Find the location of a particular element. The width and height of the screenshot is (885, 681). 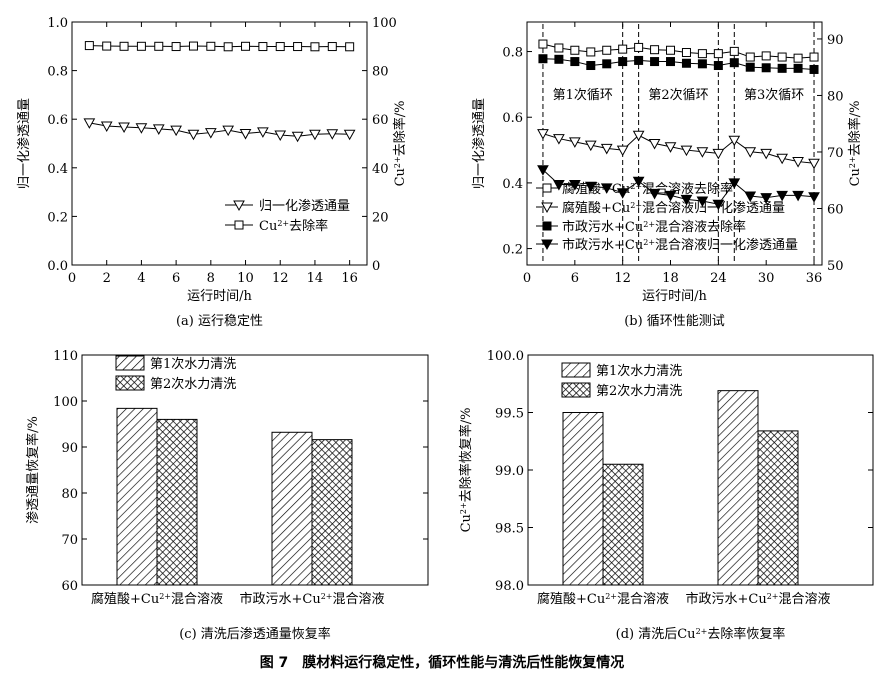

x-tick-label: 0 is located at coordinates (527, 278).